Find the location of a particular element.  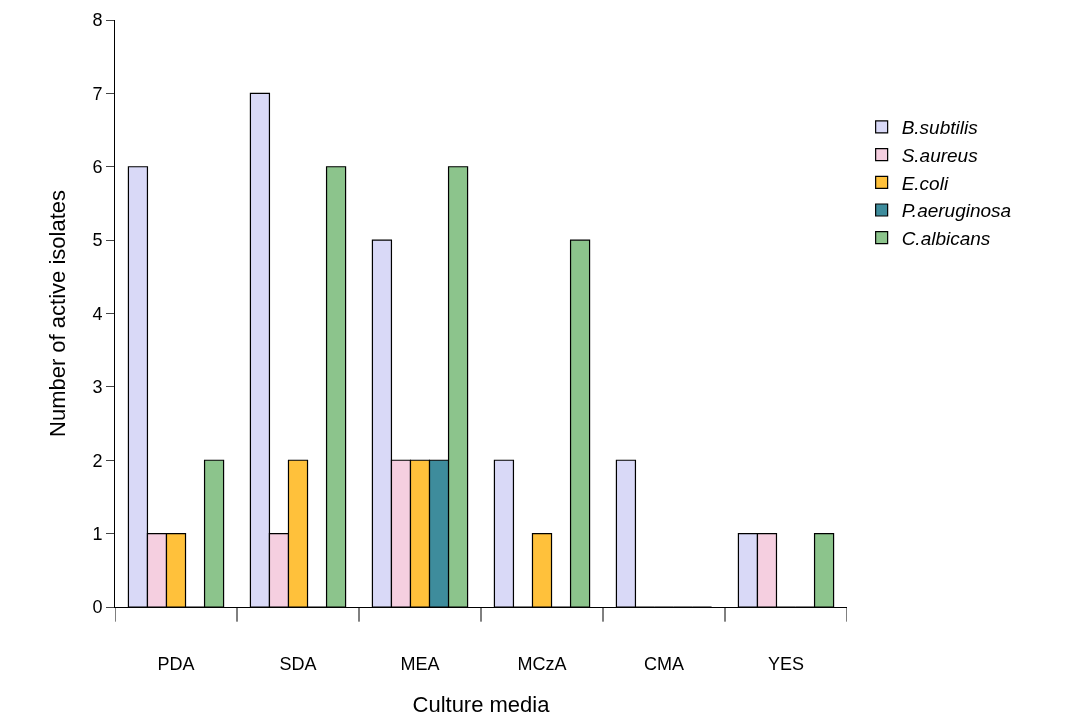

y-tick-label: 6 is located at coordinates (97, 167).